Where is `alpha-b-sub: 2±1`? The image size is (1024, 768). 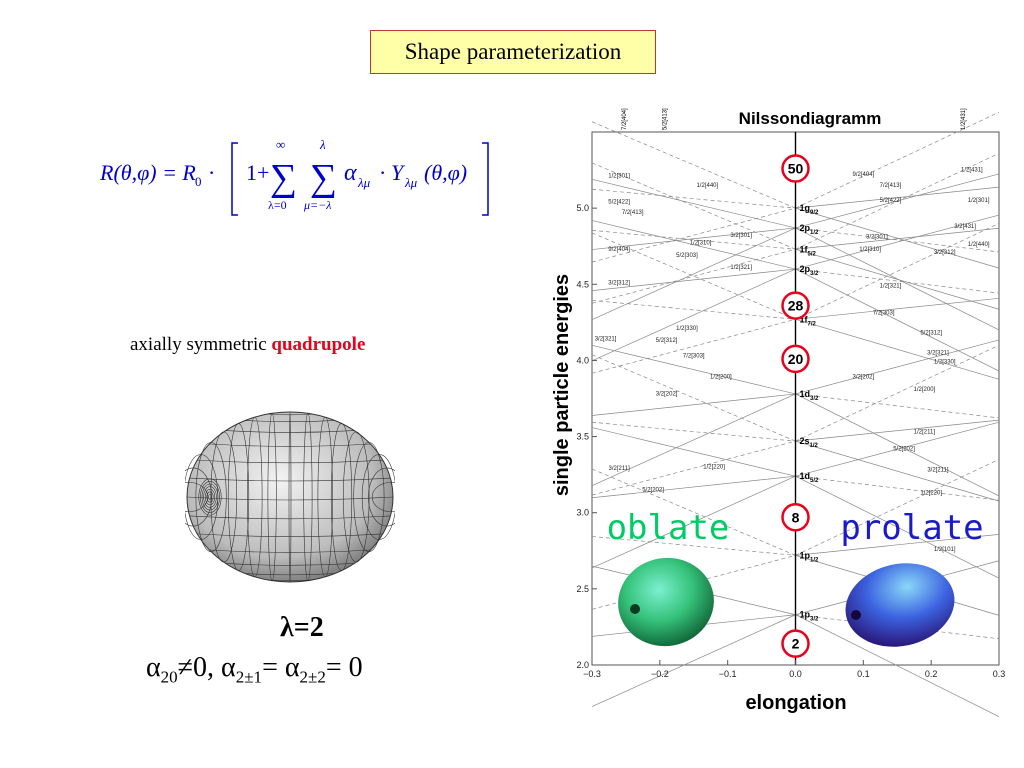
alpha-b-sub: 2±1 is located at coordinates (249, 677).